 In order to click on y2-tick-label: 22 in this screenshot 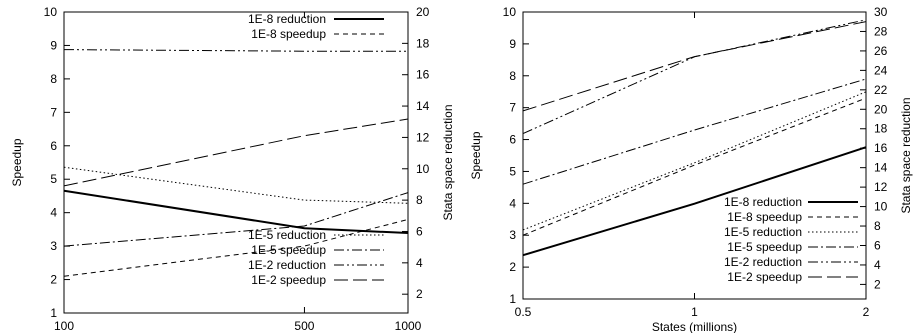, I will do `click(881, 90)`.